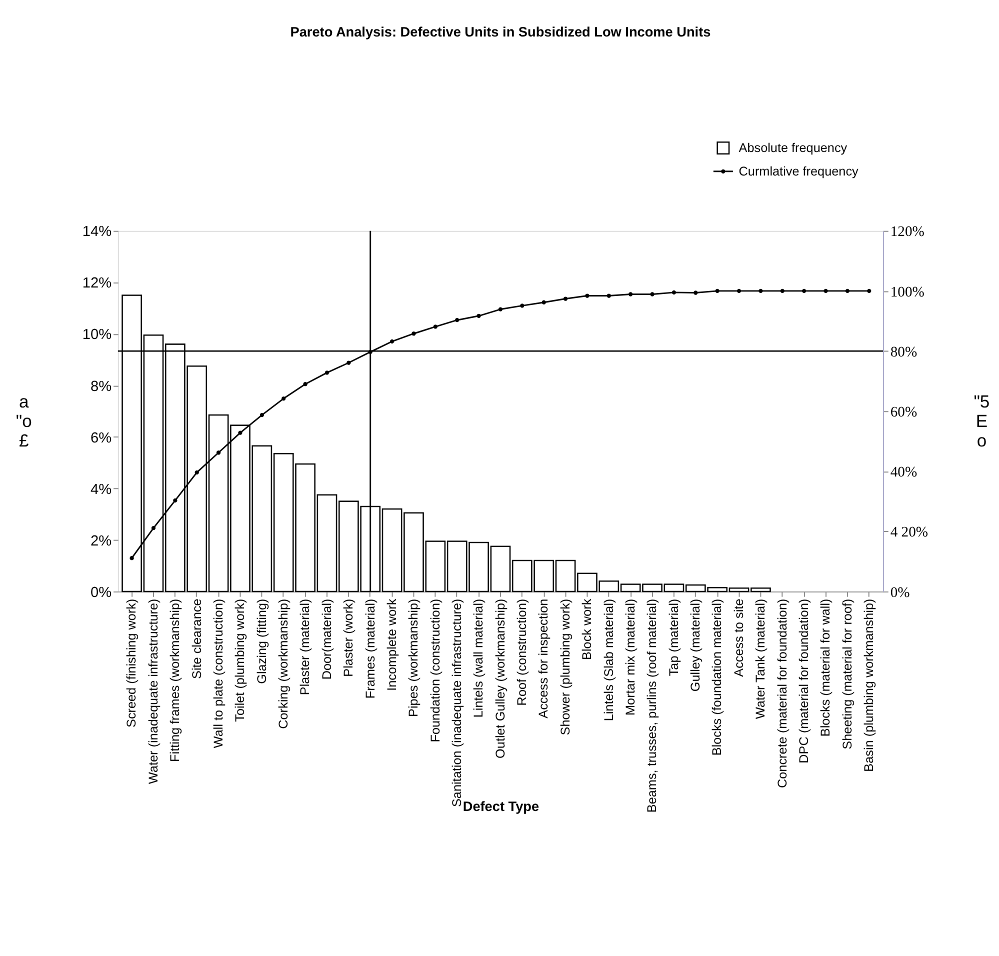  I want to click on x-tick-label: Block work, so click(587, 629).